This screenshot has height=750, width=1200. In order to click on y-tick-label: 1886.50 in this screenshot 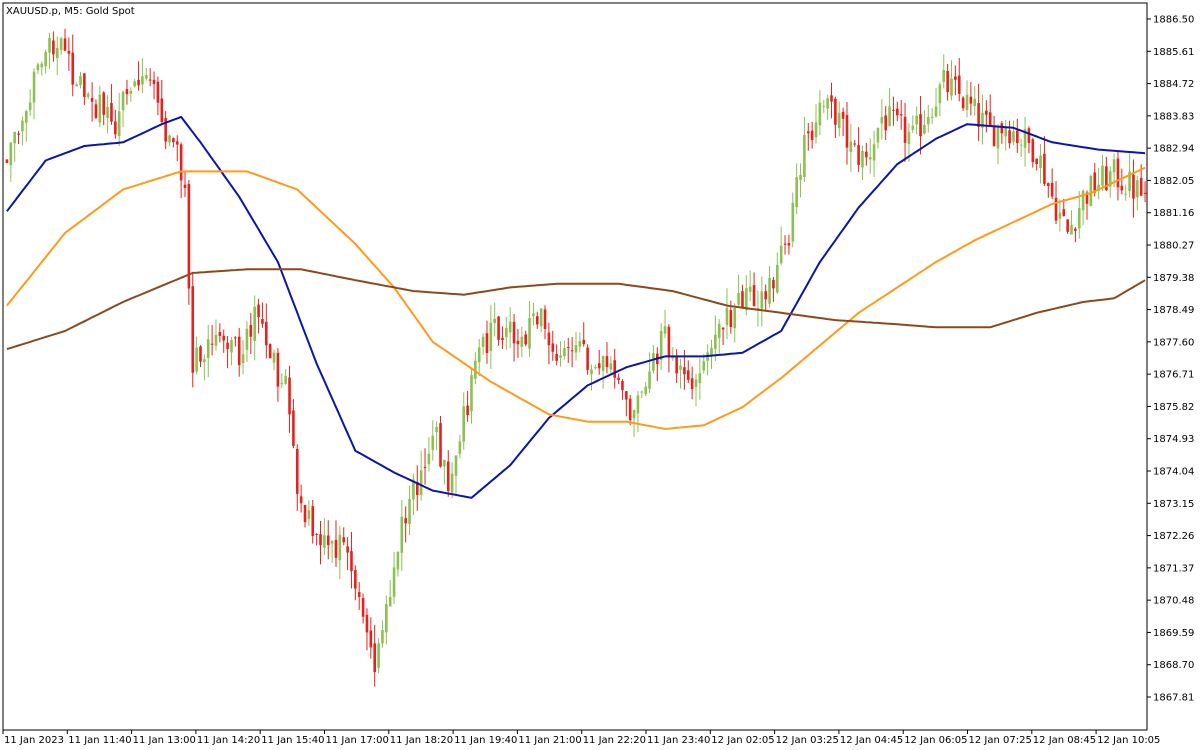, I will do `click(1173, 20)`.